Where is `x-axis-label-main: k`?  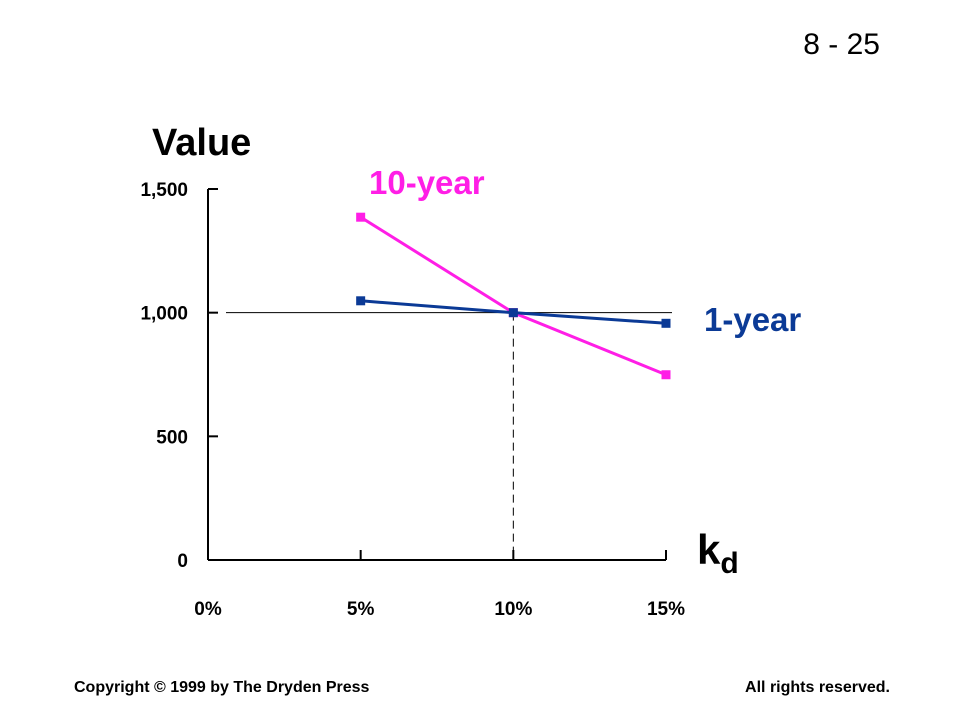
x-axis-label-main: k is located at coordinates (709, 549).